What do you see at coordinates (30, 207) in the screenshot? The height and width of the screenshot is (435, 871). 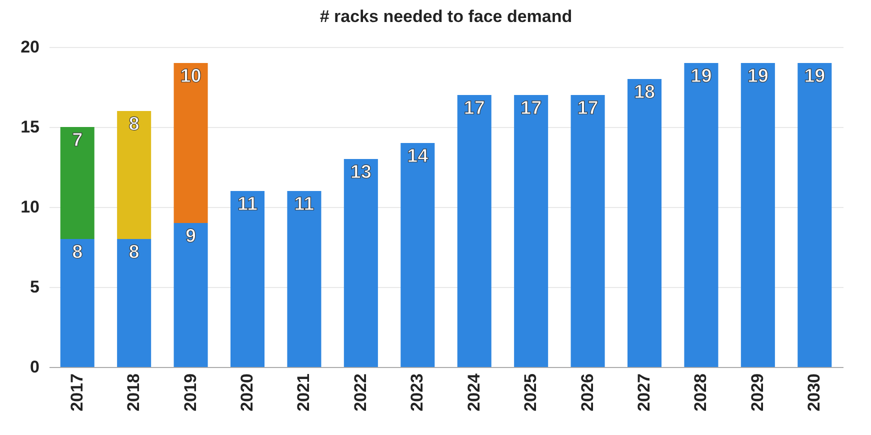 I see `y-tick-label: 10` at bounding box center [30, 207].